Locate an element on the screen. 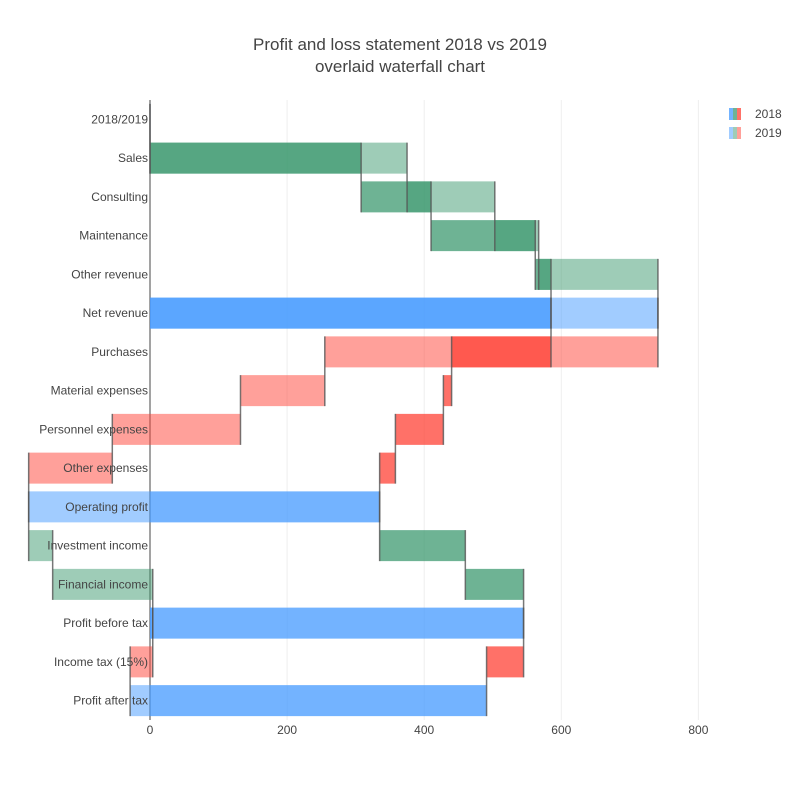 Image resolution: width=800 pixels, height=800 pixels. legend-label: 2018 is located at coordinates (768, 114).